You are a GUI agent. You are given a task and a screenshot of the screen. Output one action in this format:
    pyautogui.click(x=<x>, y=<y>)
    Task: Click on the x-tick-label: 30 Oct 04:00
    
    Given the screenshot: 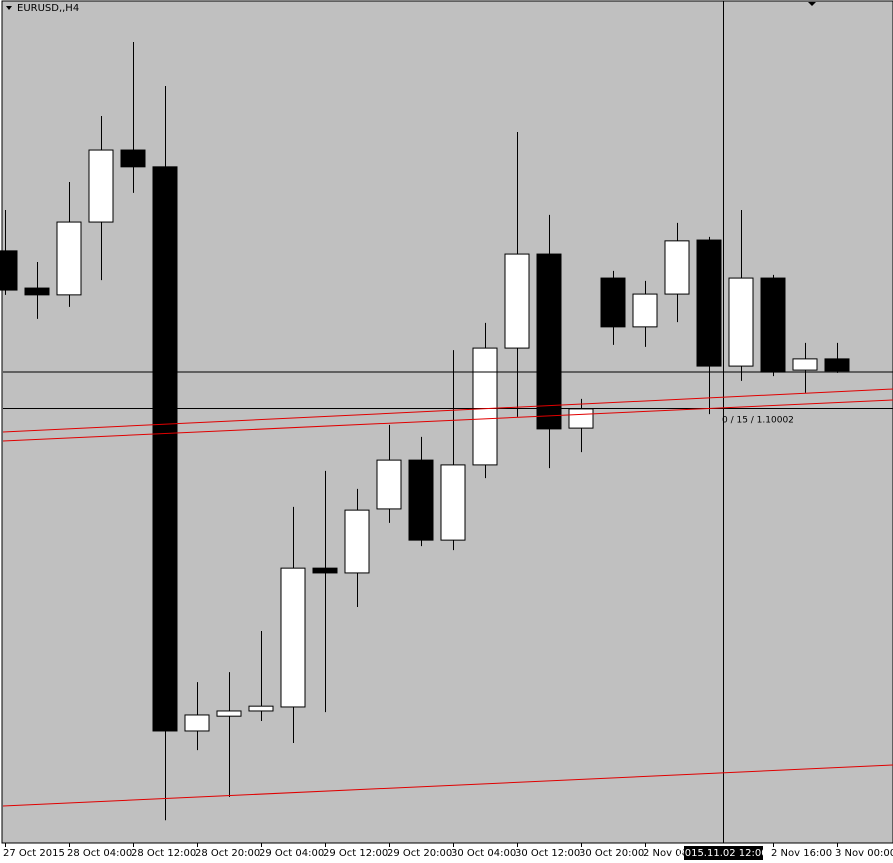 What is the action you would take?
    pyautogui.click(x=483, y=853)
    